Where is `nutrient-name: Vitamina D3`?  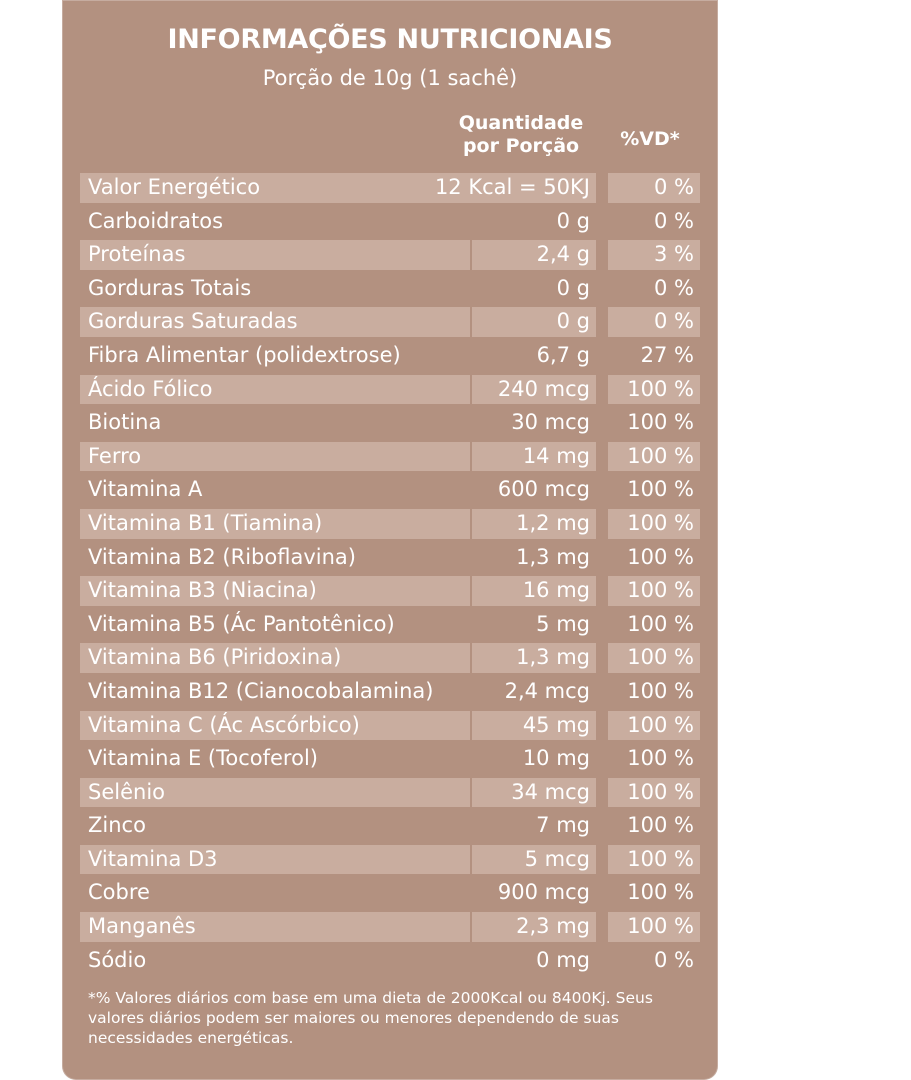 nutrient-name: Vitamina D3 is located at coordinates (275, 859).